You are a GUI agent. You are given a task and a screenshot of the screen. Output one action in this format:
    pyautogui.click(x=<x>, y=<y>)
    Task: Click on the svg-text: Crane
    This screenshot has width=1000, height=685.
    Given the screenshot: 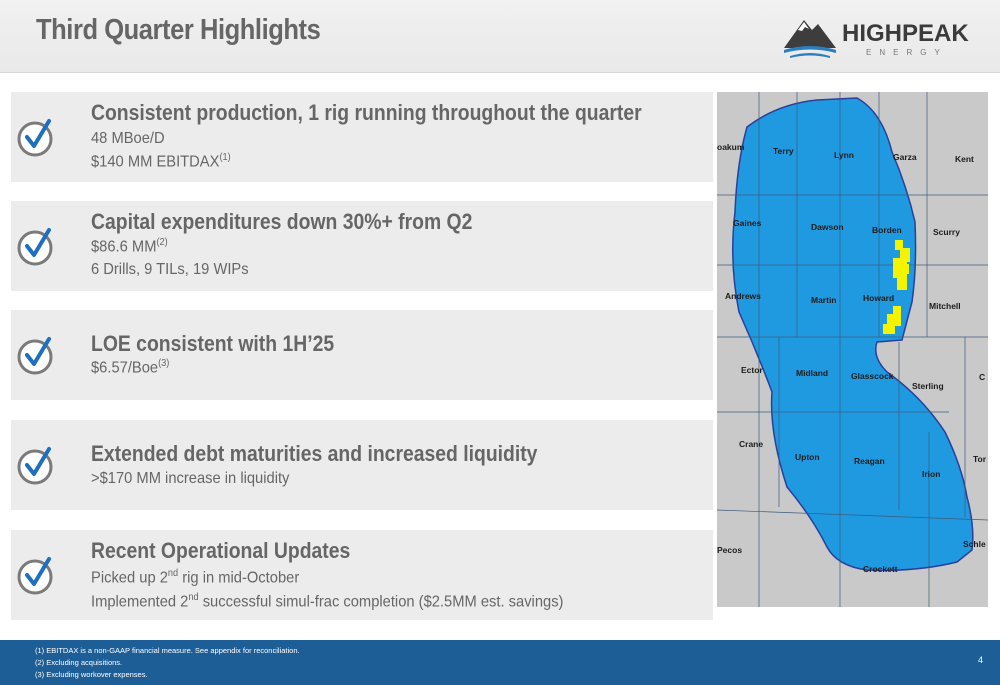 What is the action you would take?
    pyautogui.click(x=751, y=444)
    